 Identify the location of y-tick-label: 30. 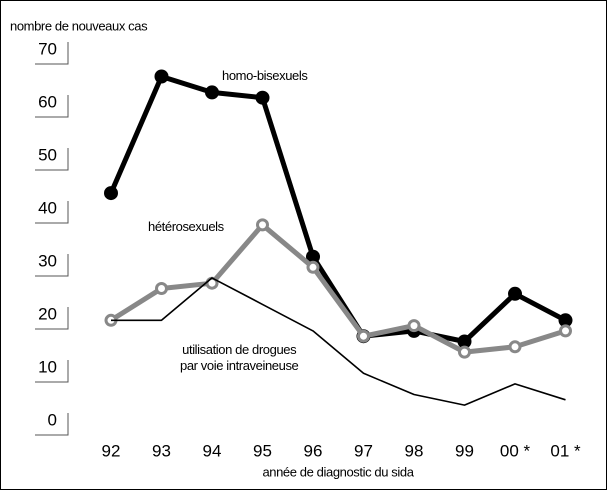
(47, 260).